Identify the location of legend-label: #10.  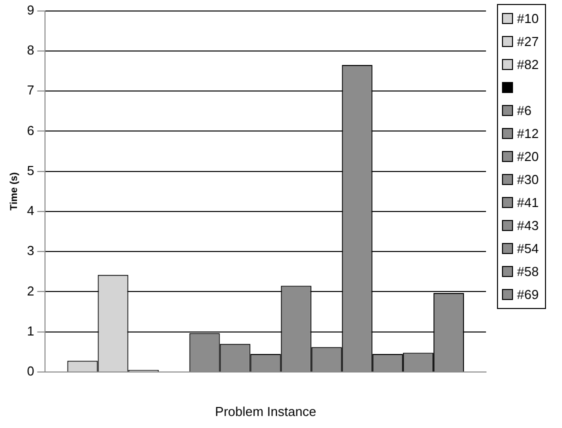
(528, 18).